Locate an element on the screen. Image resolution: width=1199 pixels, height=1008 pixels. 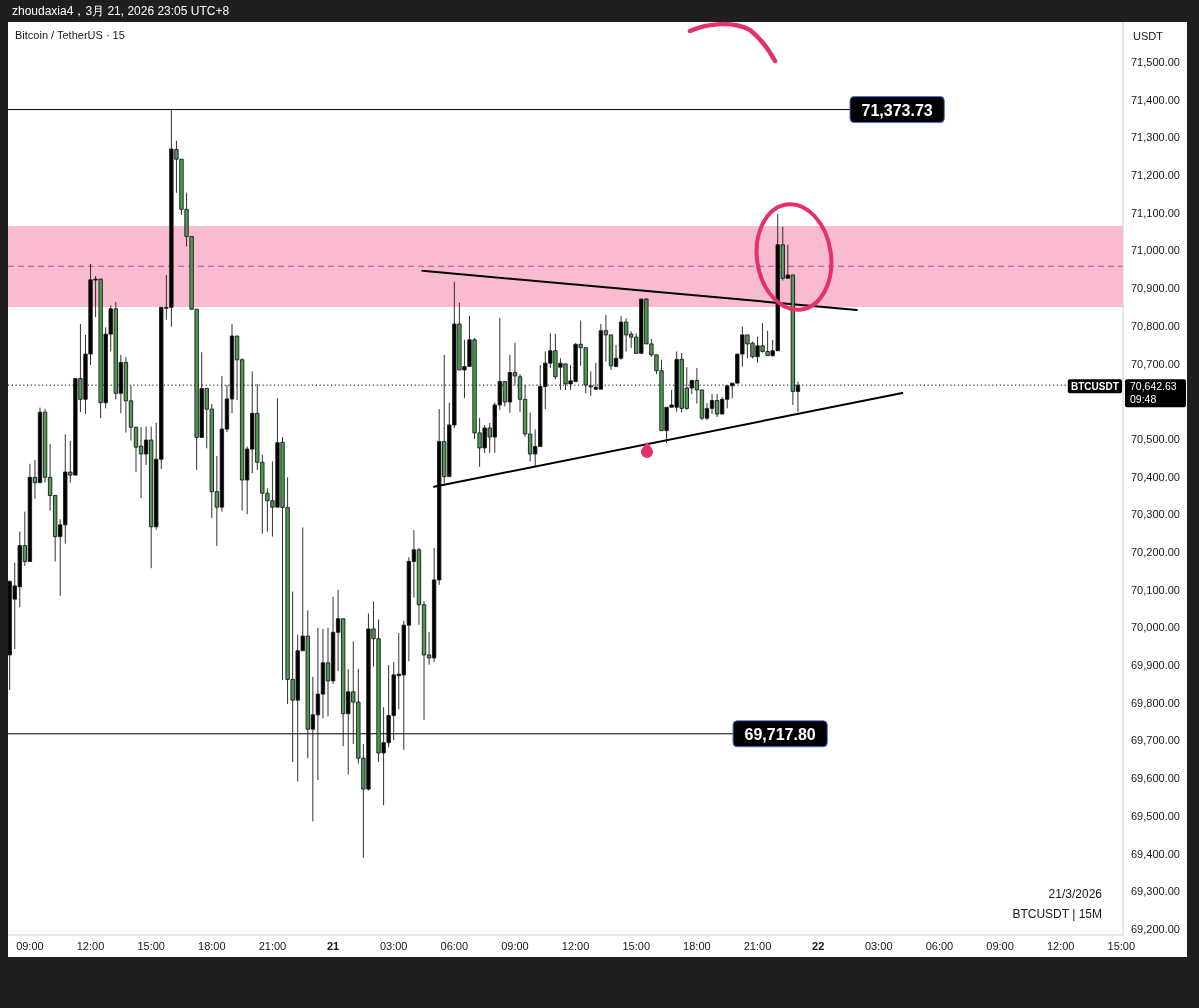
y-tick-label: 70,000.00 is located at coordinates (1155, 627).